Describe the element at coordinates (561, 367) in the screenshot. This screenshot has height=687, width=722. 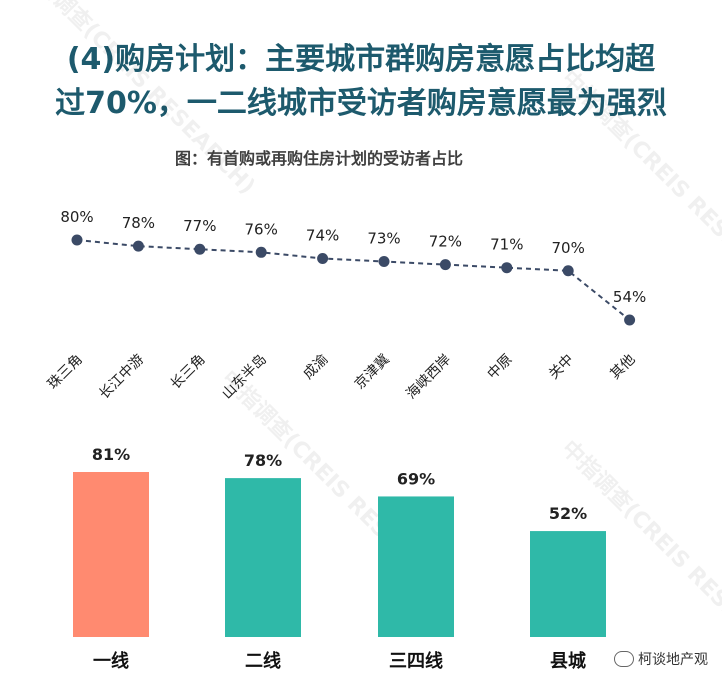
I see `category-label: 关中` at that location.